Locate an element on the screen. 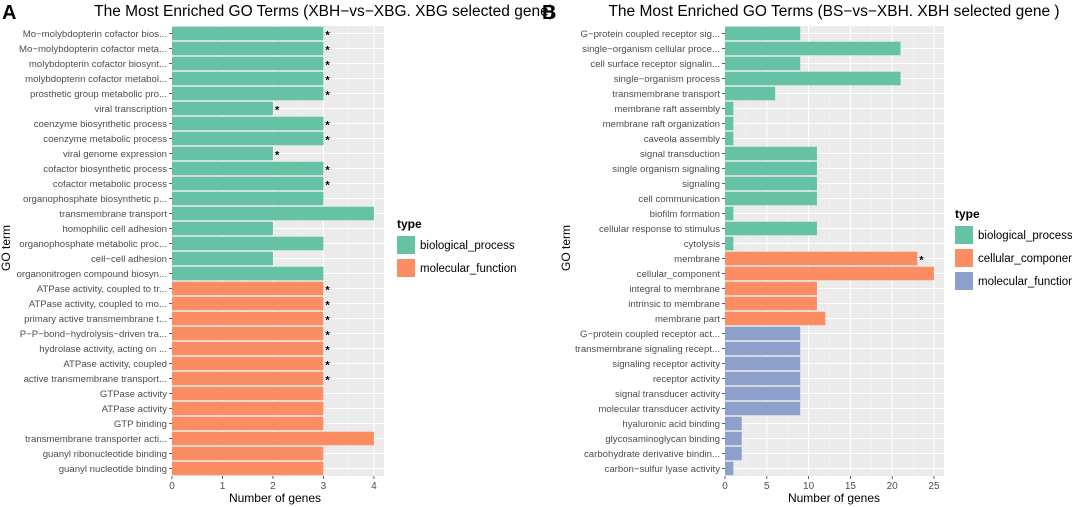  x-tick-label: 1 is located at coordinates (223, 486).